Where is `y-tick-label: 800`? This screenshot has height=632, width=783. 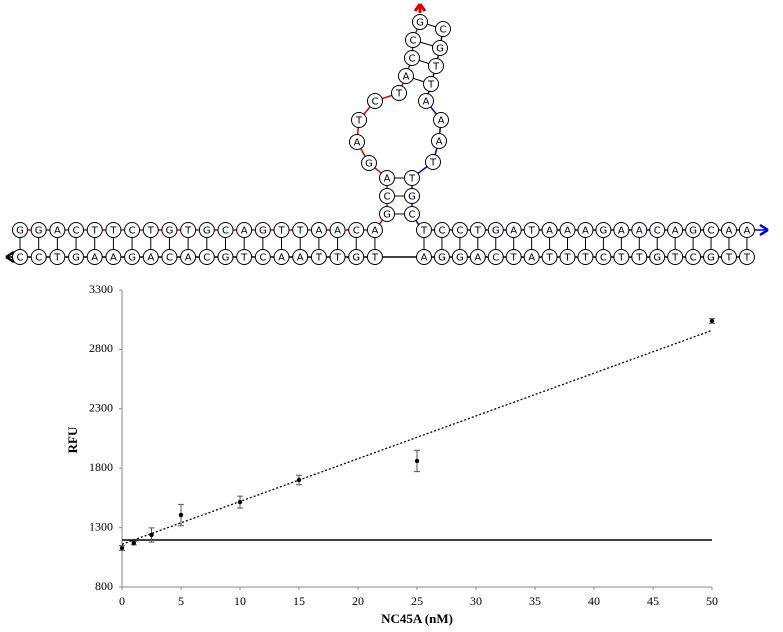 y-tick-label: 800 is located at coordinates (104, 586).